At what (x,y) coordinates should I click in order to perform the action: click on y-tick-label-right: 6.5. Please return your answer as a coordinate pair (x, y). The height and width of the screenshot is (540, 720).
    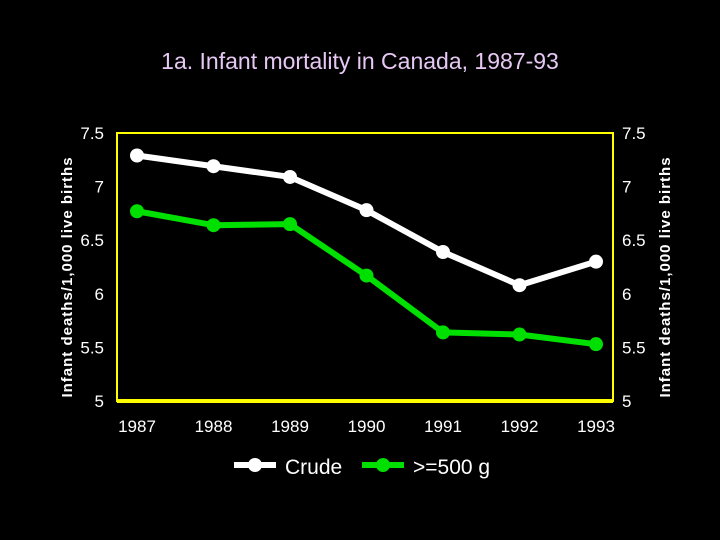
    Looking at the image, I should click on (634, 240).